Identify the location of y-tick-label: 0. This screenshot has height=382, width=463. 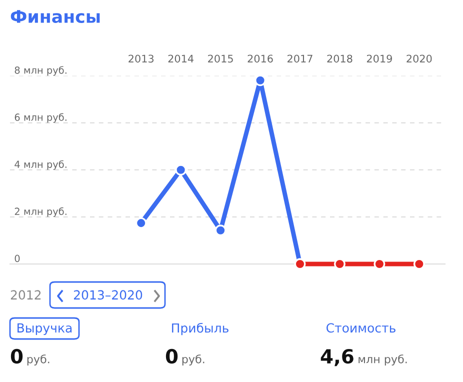
(17, 258).